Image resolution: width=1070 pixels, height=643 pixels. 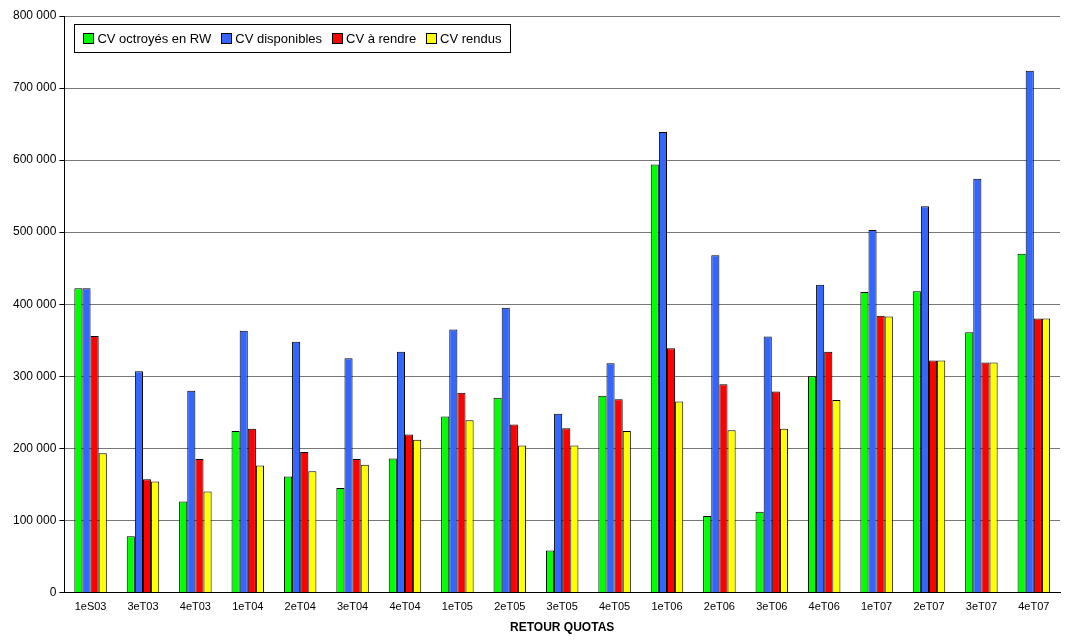 I want to click on legend-label: CV à rendre, so click(x=381, y=38).